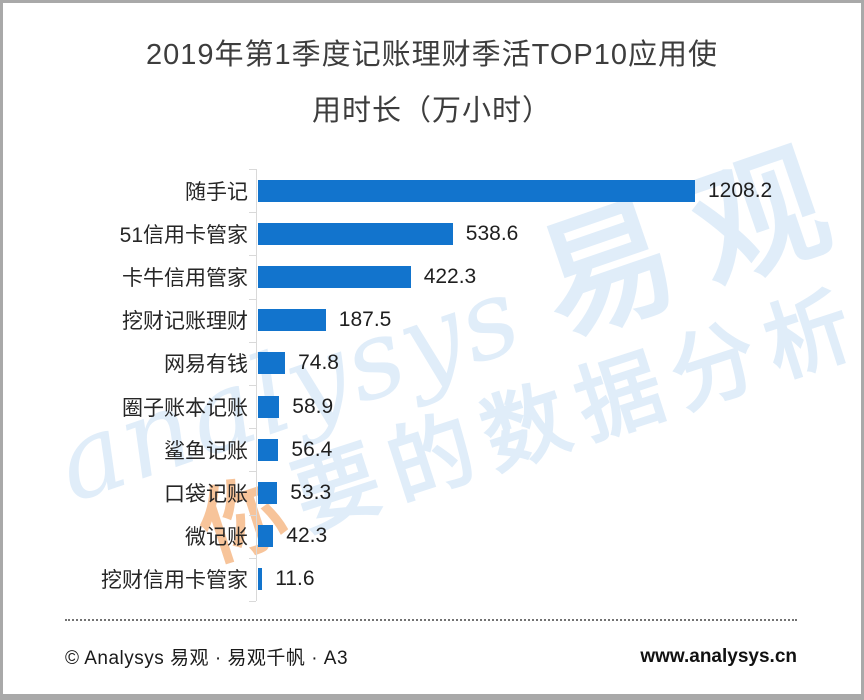  What do you see at coordinates (718, 656) in the screenshot?
I see `website-link: www.analysys.cn` at bounding box center [718, 656].